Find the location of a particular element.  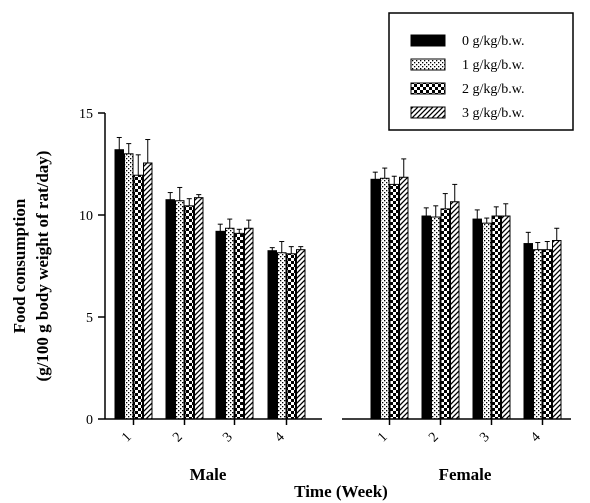

legend-swatch-checker is located at coordinates (428, 88).